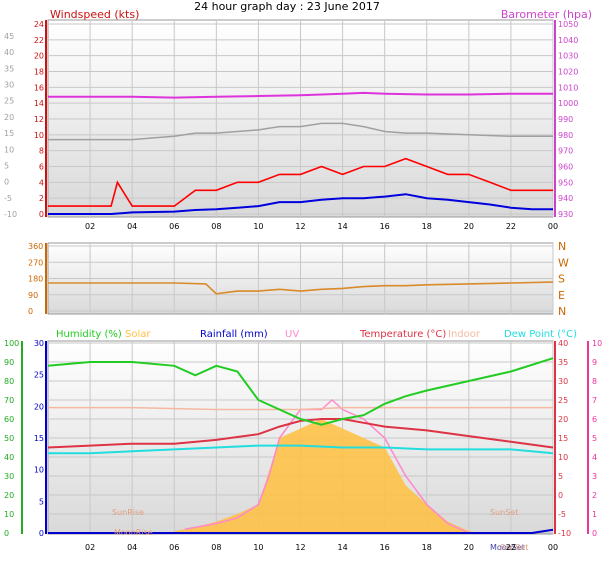 This screenshot has width=608, height=561. What do you see at coordinates (469, 547) in the screenshot?
I see `temp-time-tick: 20` at bounding box center [469, 547].